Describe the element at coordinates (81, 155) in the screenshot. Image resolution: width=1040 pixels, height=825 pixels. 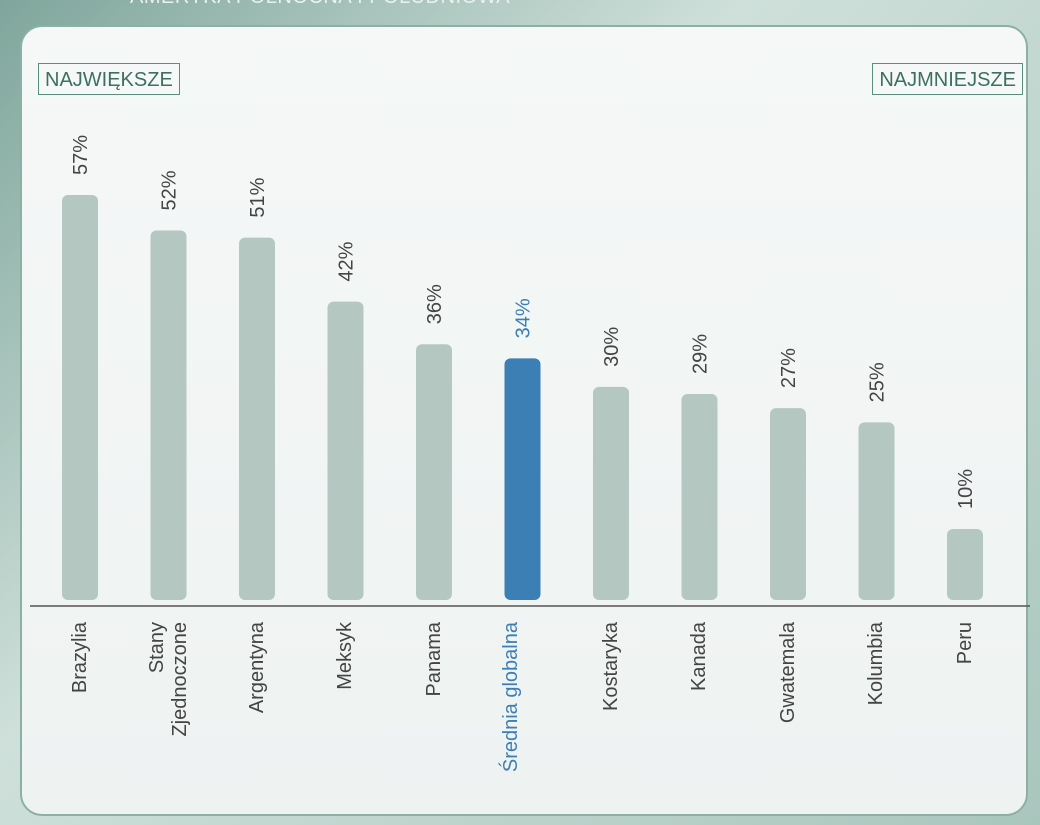
I see `value-label: 57%` at that location.